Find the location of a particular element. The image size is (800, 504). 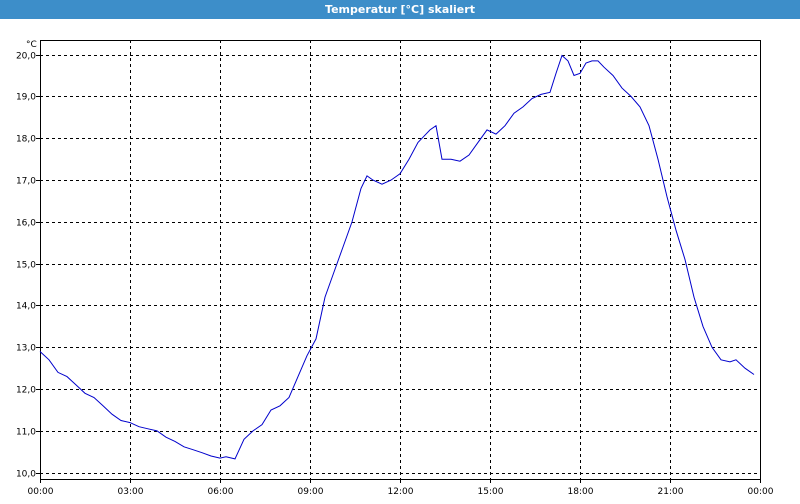

x-tick-label-time: 09:00 is located at coordinates (311, 492).